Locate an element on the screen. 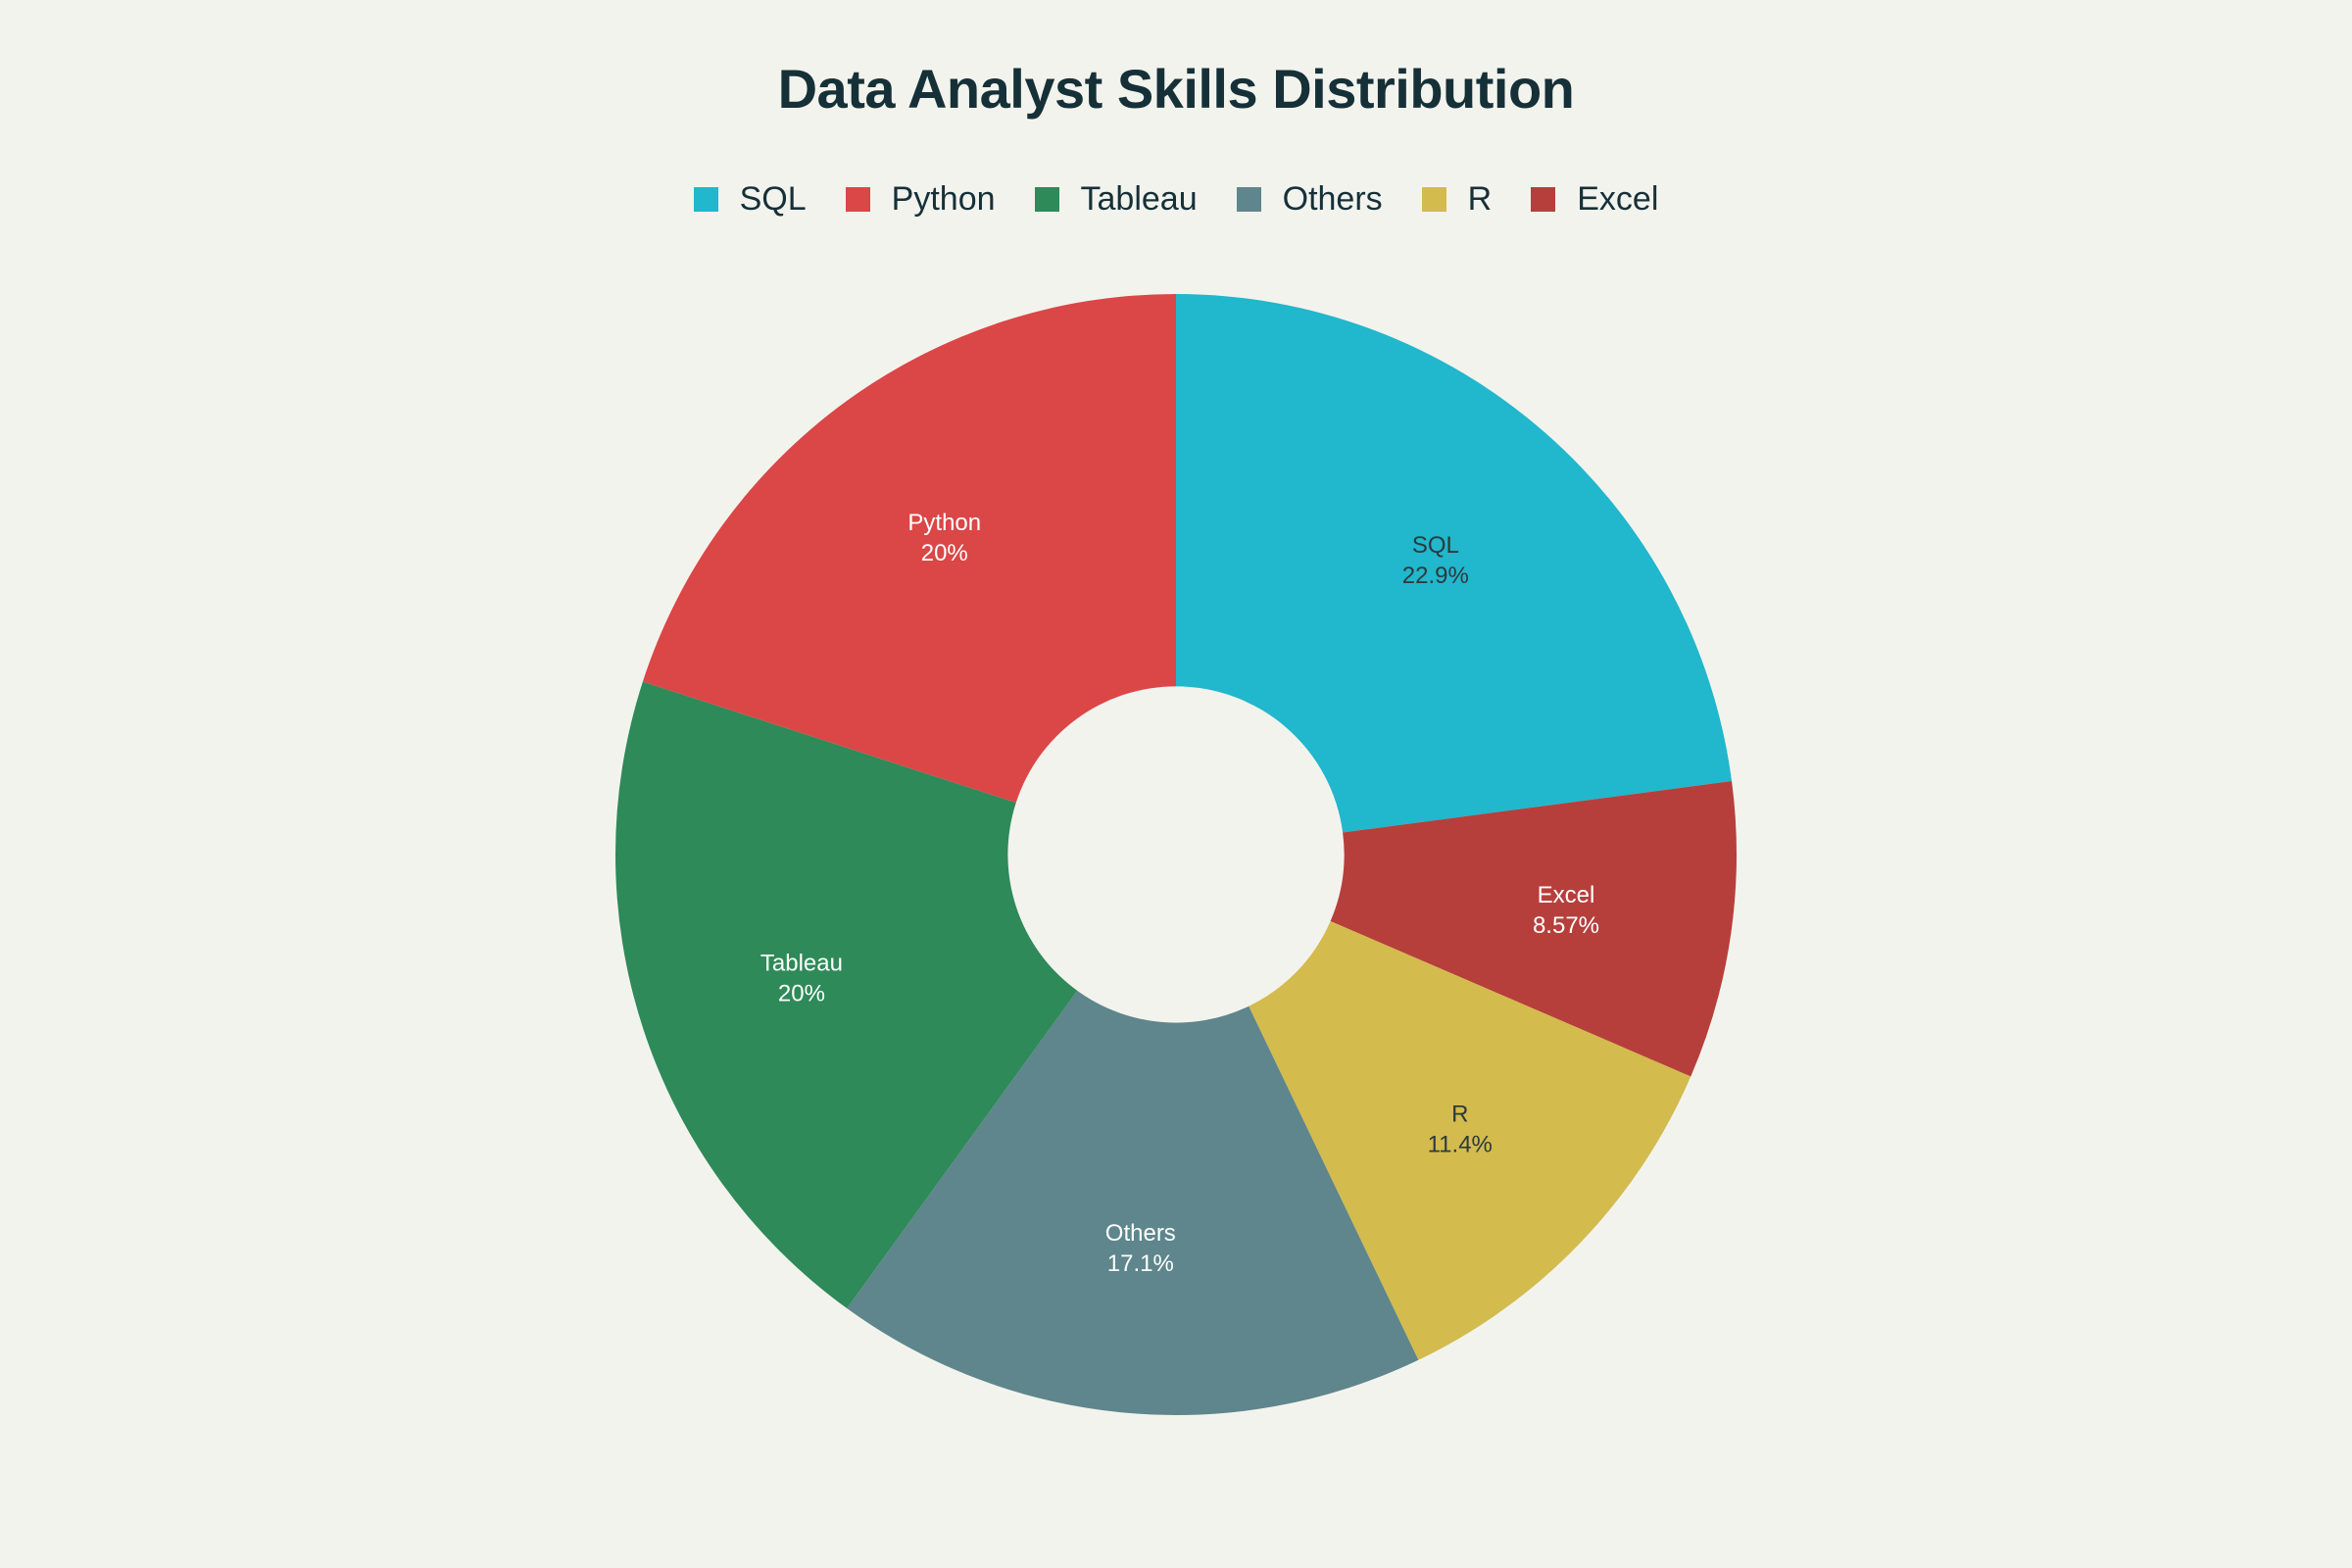 The image size is (2352, 1568). legend-label: SQL is located at coordinates (773, 199).